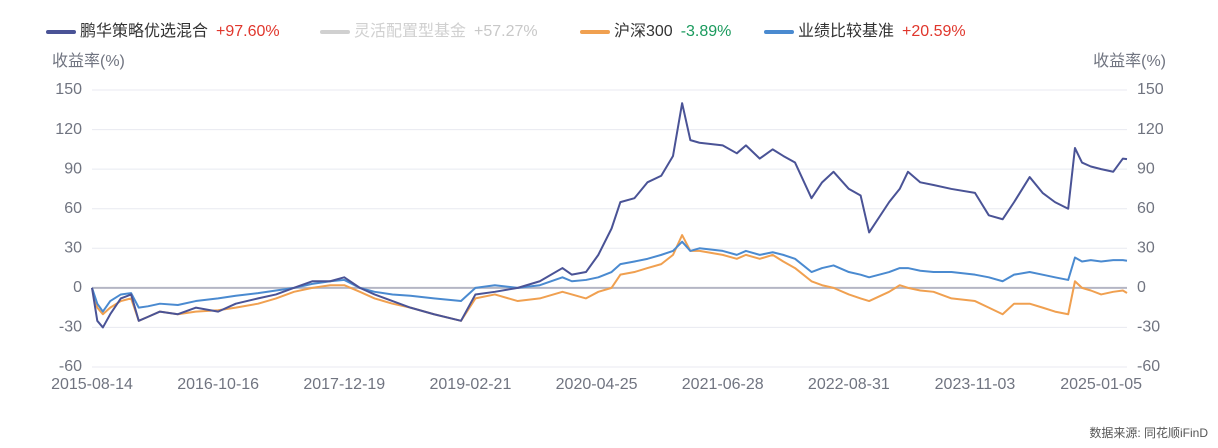 The height and width of the screenshot is (448, 1218). I want to click on legend-change: -3.89%, so click(706, 31).